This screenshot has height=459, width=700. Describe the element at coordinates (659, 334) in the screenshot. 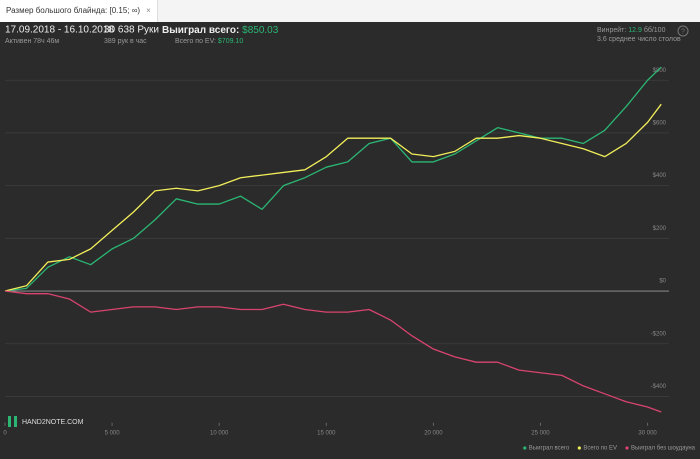

I see `y-tick-label: -$200` at that location.